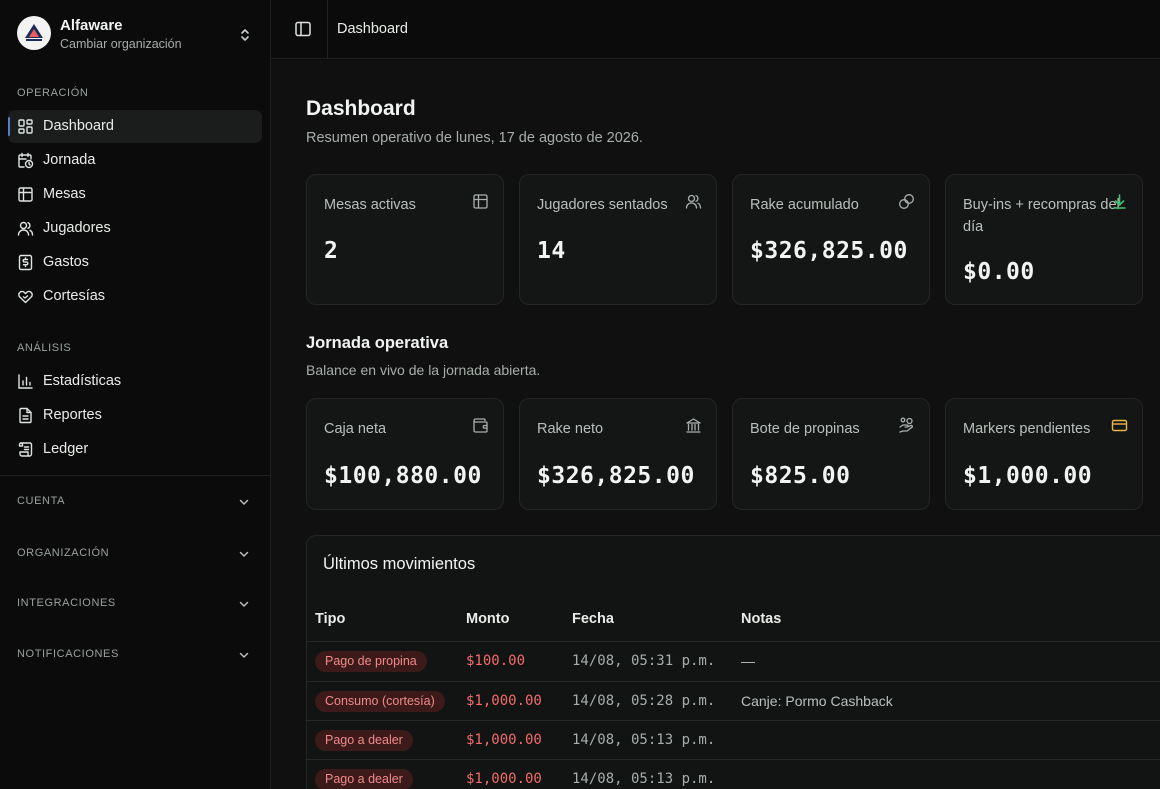  I want to click on sidebar-item-jugadores: Jugadores, so click(135, 228).